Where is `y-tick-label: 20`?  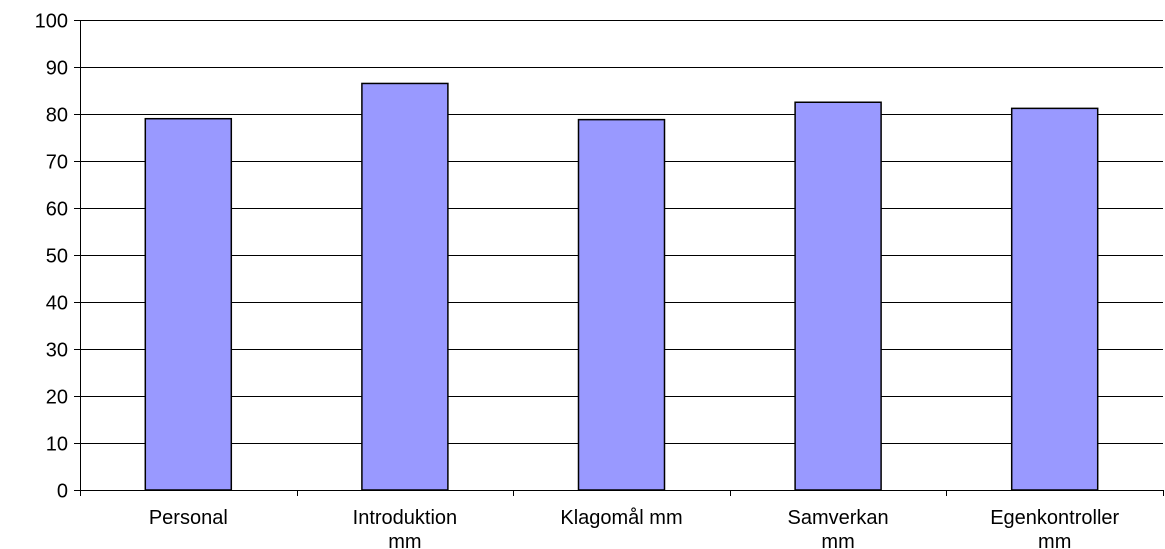 y-tick-label: 20 is located at coordinates (57, 398).